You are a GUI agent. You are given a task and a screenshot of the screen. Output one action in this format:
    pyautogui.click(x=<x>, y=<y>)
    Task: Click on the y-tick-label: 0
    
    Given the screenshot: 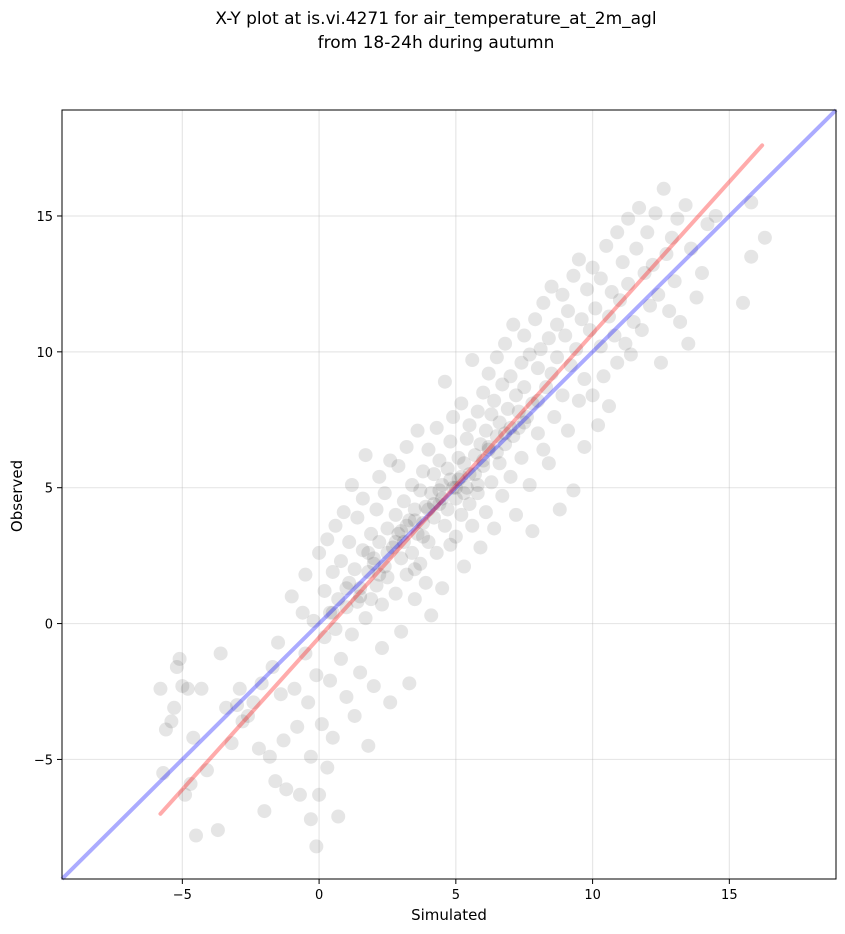 What is the action you would take?
    pyautogui.click(x=49, y=625)
    